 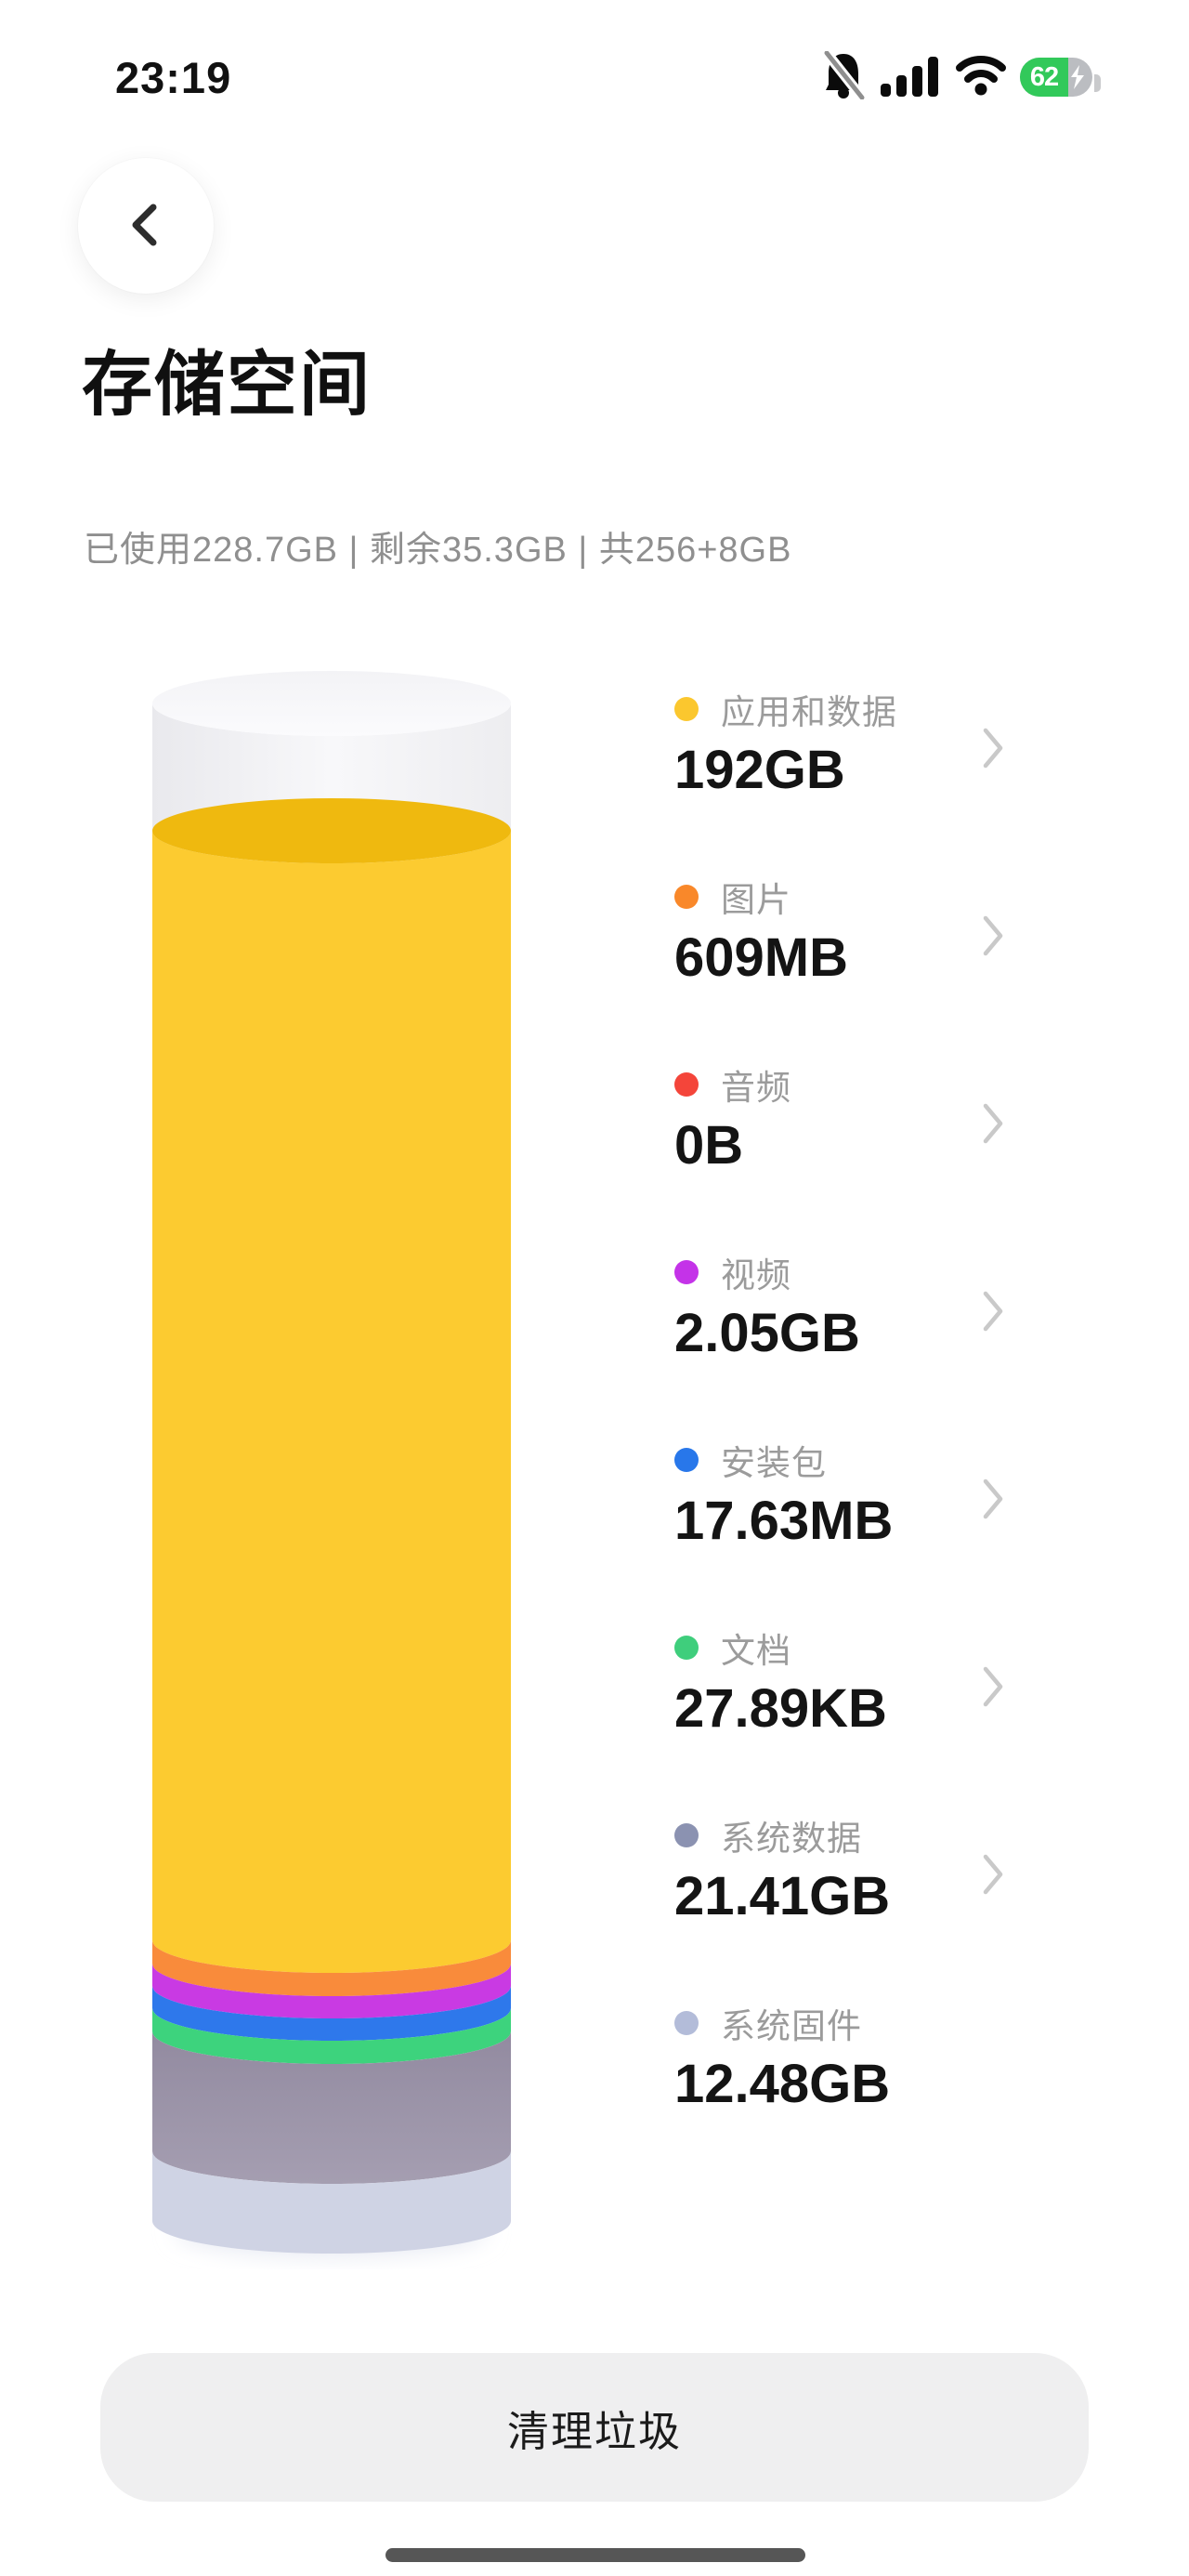 What do you see at coordinates (892, 1308) in the screenshot?
I see `storage-item-video: 视频 2.05GB` at bounding box center [892, 1308].